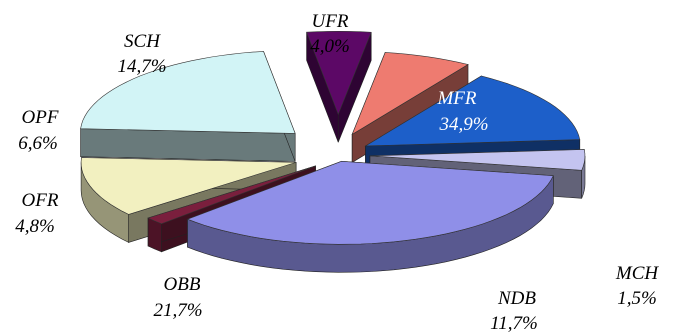 The image size is (675, 334). Describe the element at coordinates (35, 226) in the screenshot. I see `slice-value-ofr: 4,8%` at that location.